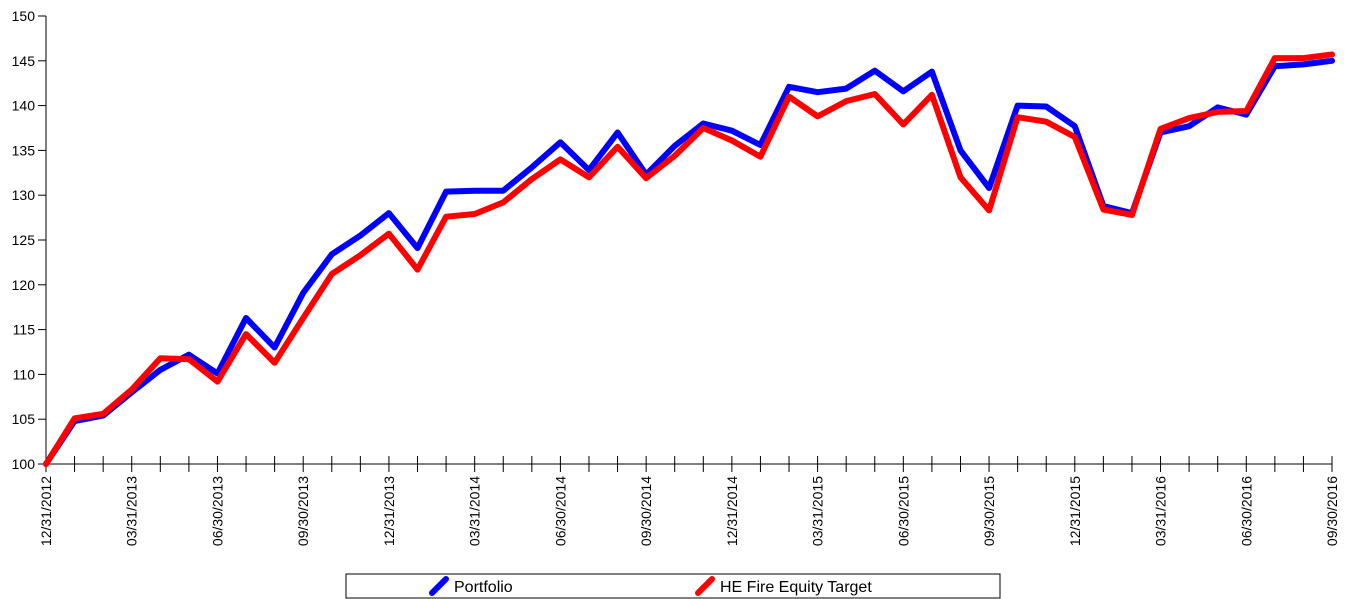 The height and width of the screenshot is (599, 1348). What do you see at coordinates (818, 511) in the screenshot?
I see `x-tick-label: 03/31/2015` at bounding box center [818, 511].